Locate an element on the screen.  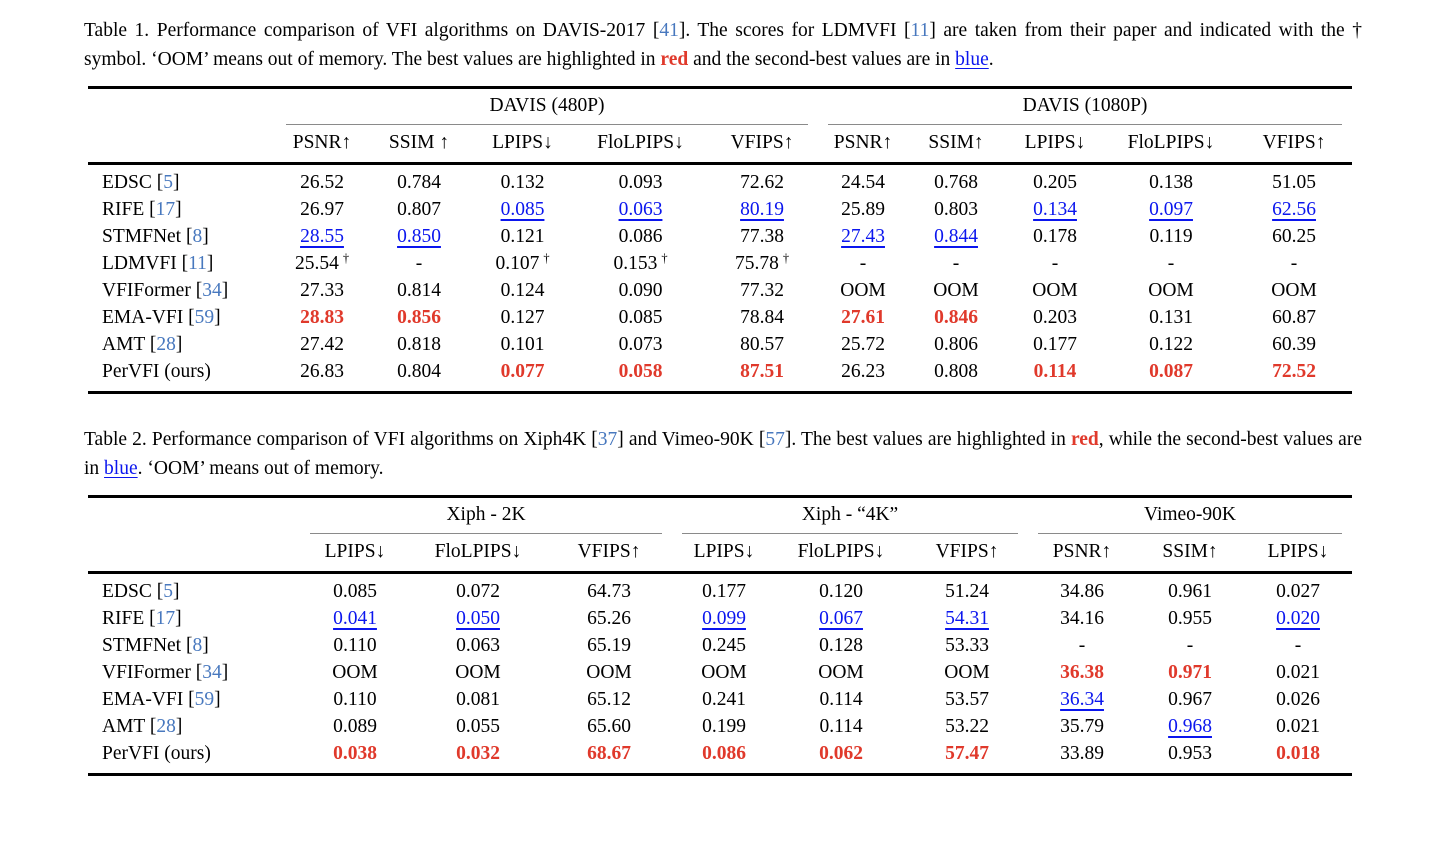
value-cell: 0.205 is located at coordinates (1055, 180).